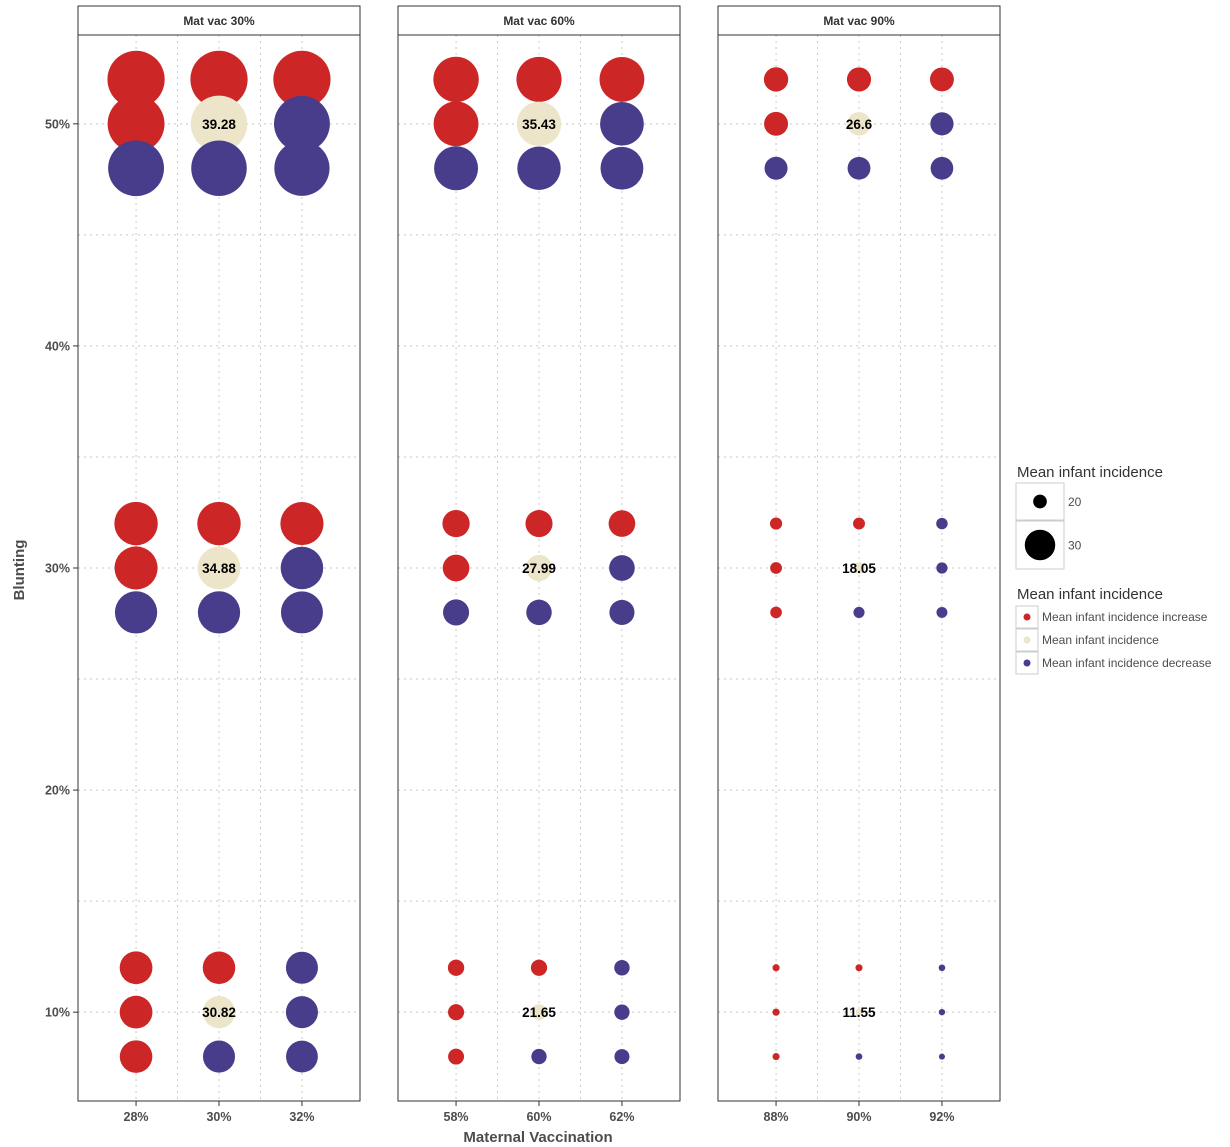 Image resolution: width=1230 pixels, height=1147 pixels. Describe the element at coordinates (1090, 594) in the screenshot. I see `color-legend-title: Mean infant incidence` at that location.